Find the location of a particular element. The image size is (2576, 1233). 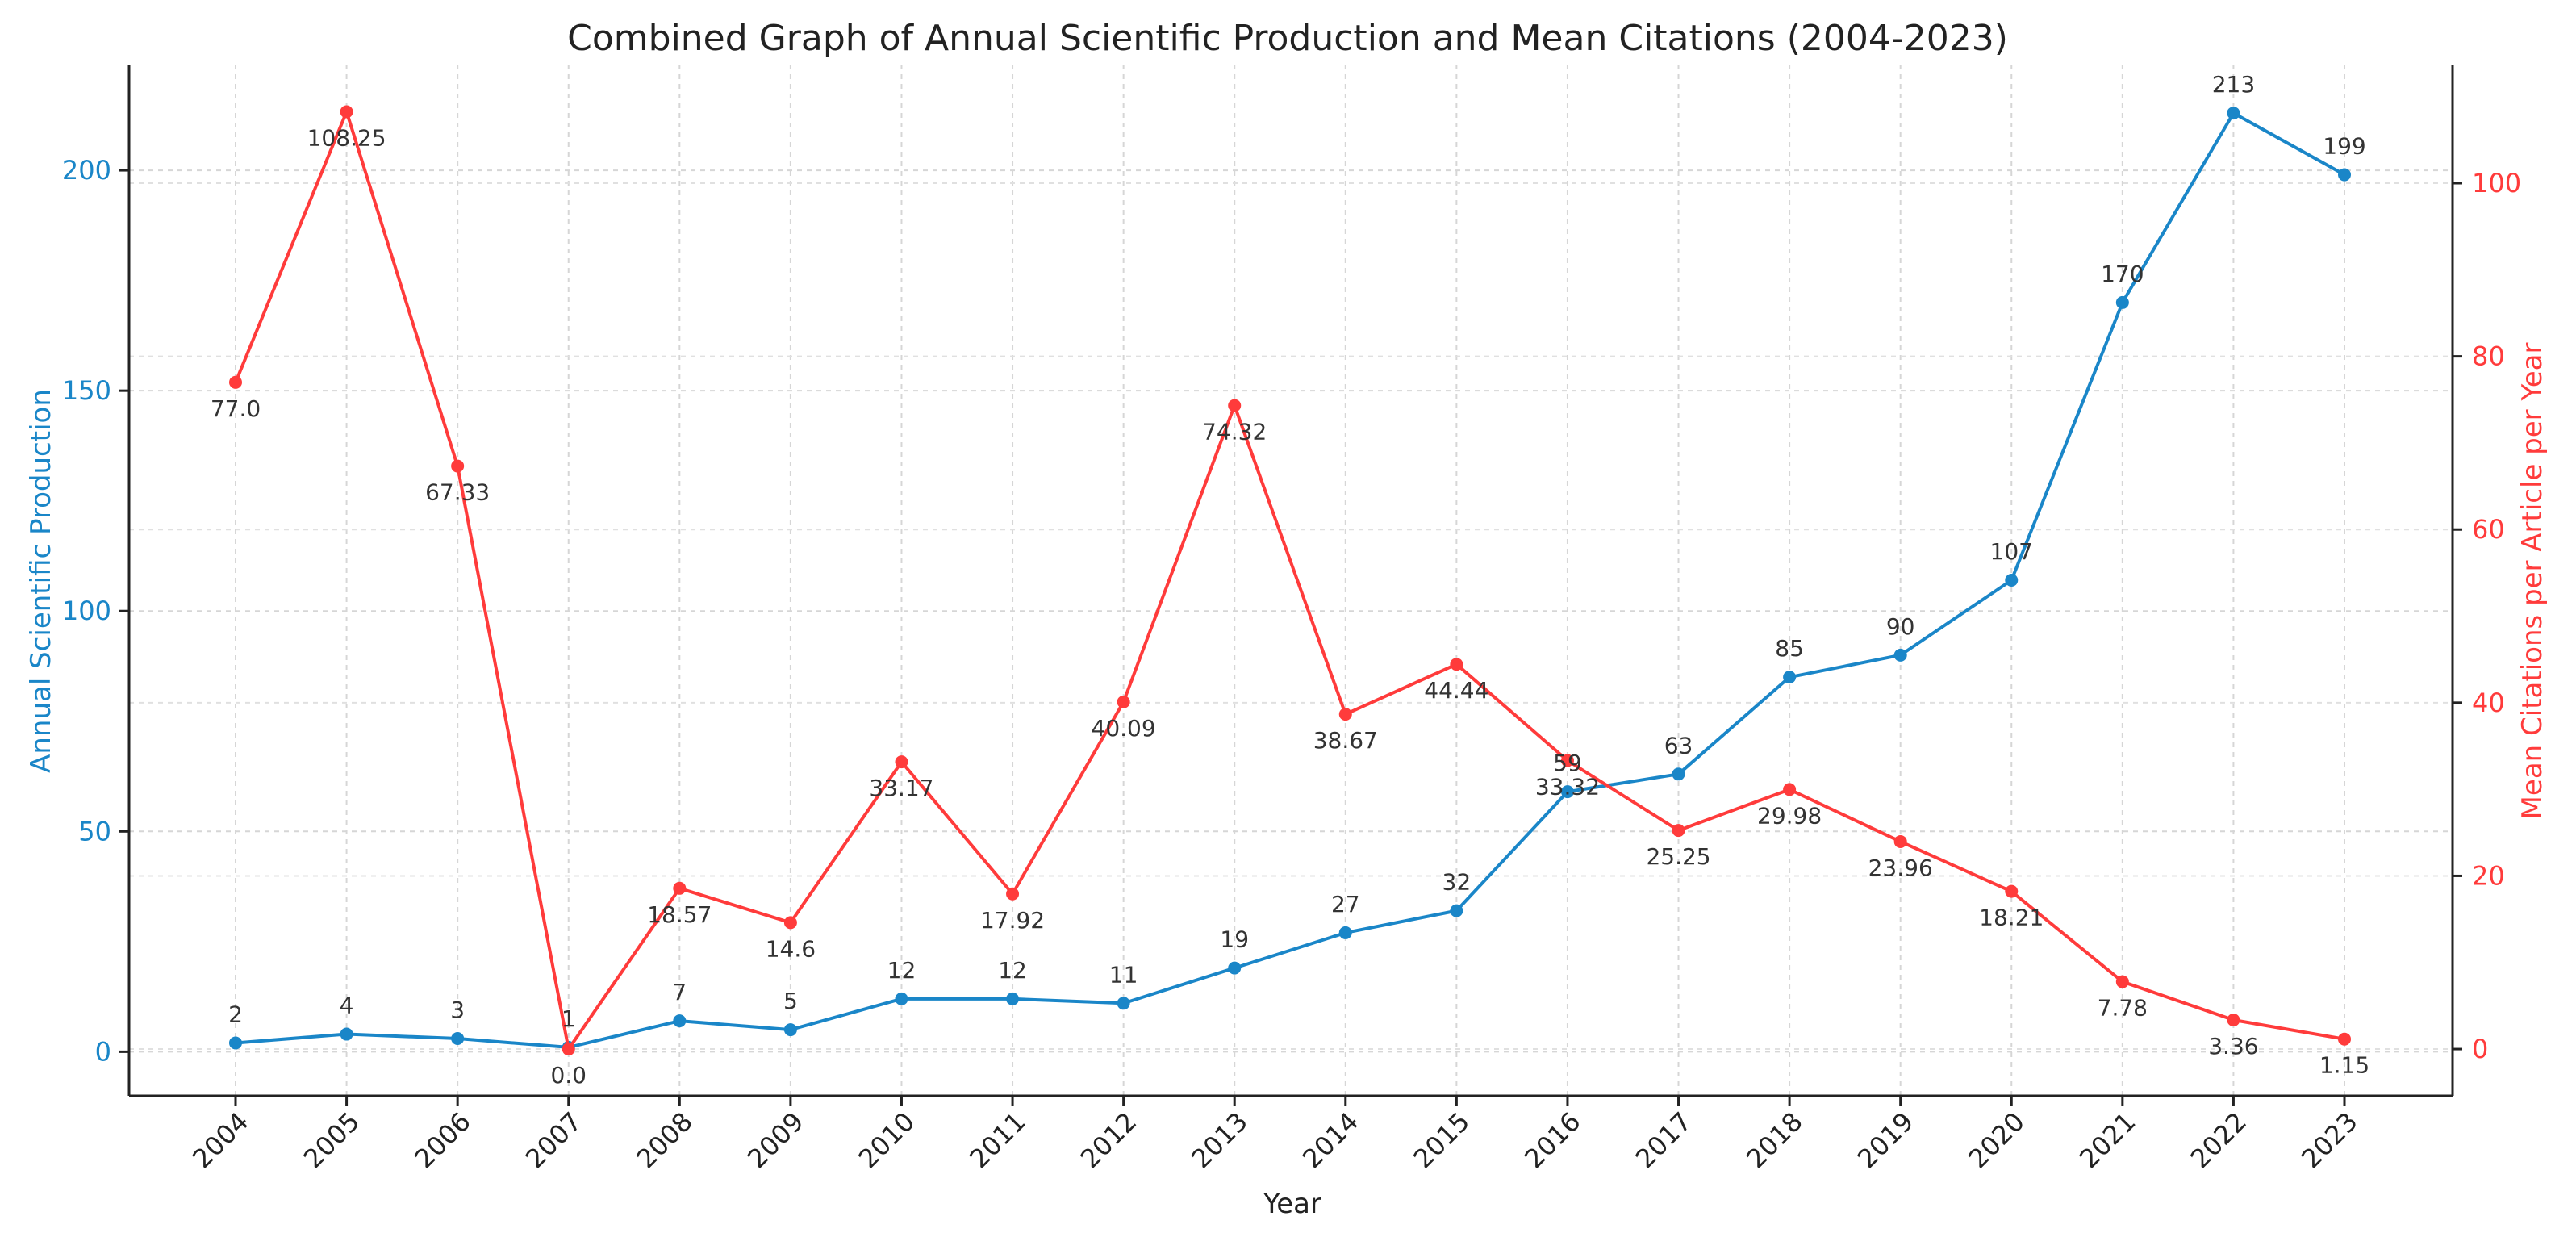

citations-data-label: 14.6 is located at coordinates (791, 948).